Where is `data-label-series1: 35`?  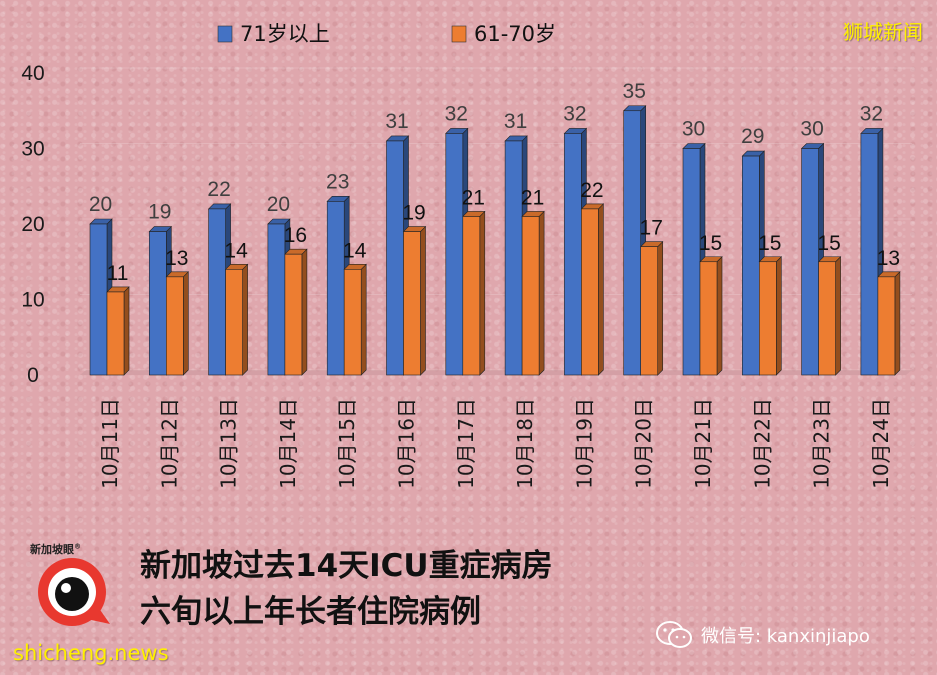 data-label-series1: 35 is located at coordinates (634, 91).